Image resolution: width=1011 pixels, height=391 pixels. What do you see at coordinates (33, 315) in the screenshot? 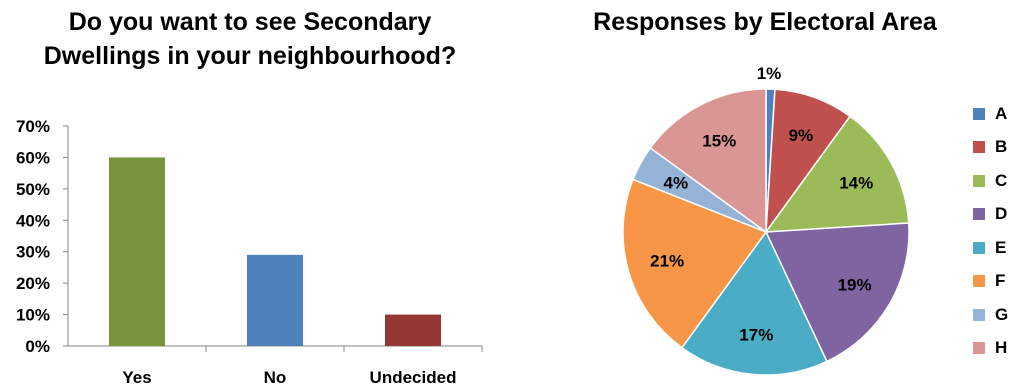
I see `y-tick-label: 10%` at bounding box center [33, 315].